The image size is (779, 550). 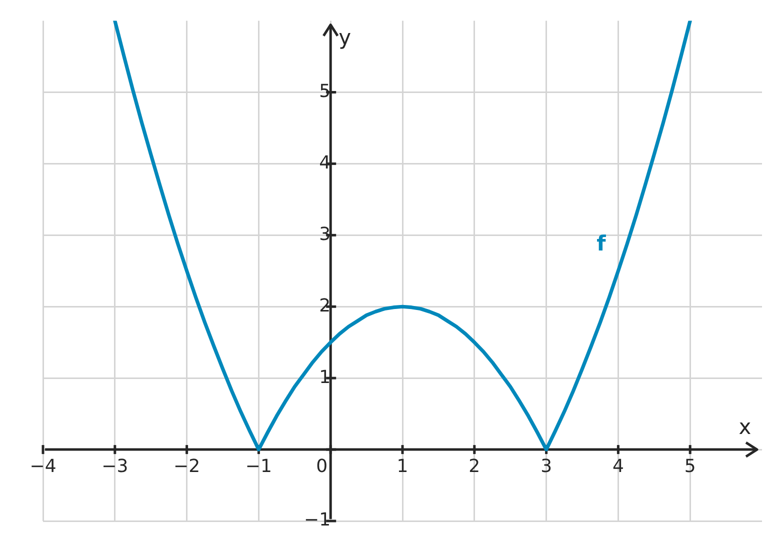 What do you see at coordinates (618, 467) in the screenshot?
I see `x-tick-label: 4` at bounding box center [618, 467].